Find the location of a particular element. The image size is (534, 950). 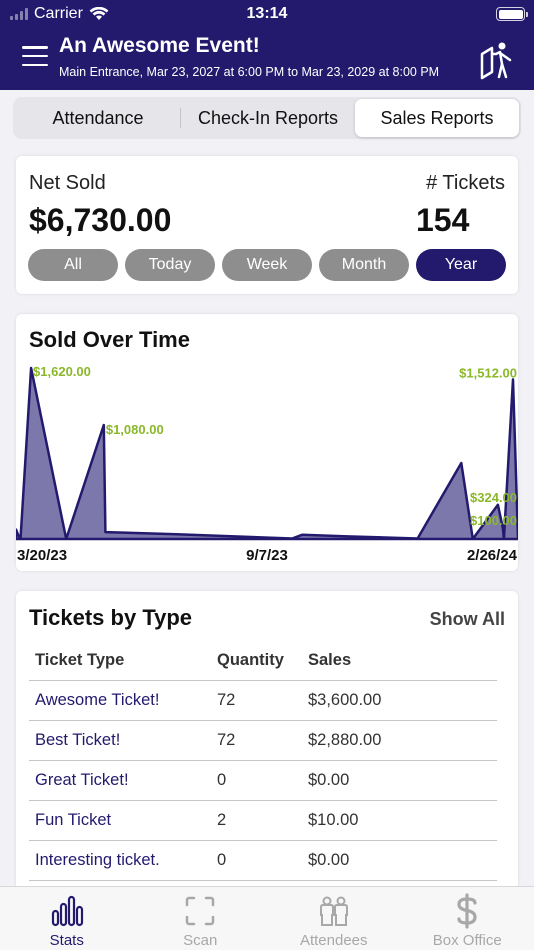

tab-scan-label: Scan is located at coordinates (200, 940).